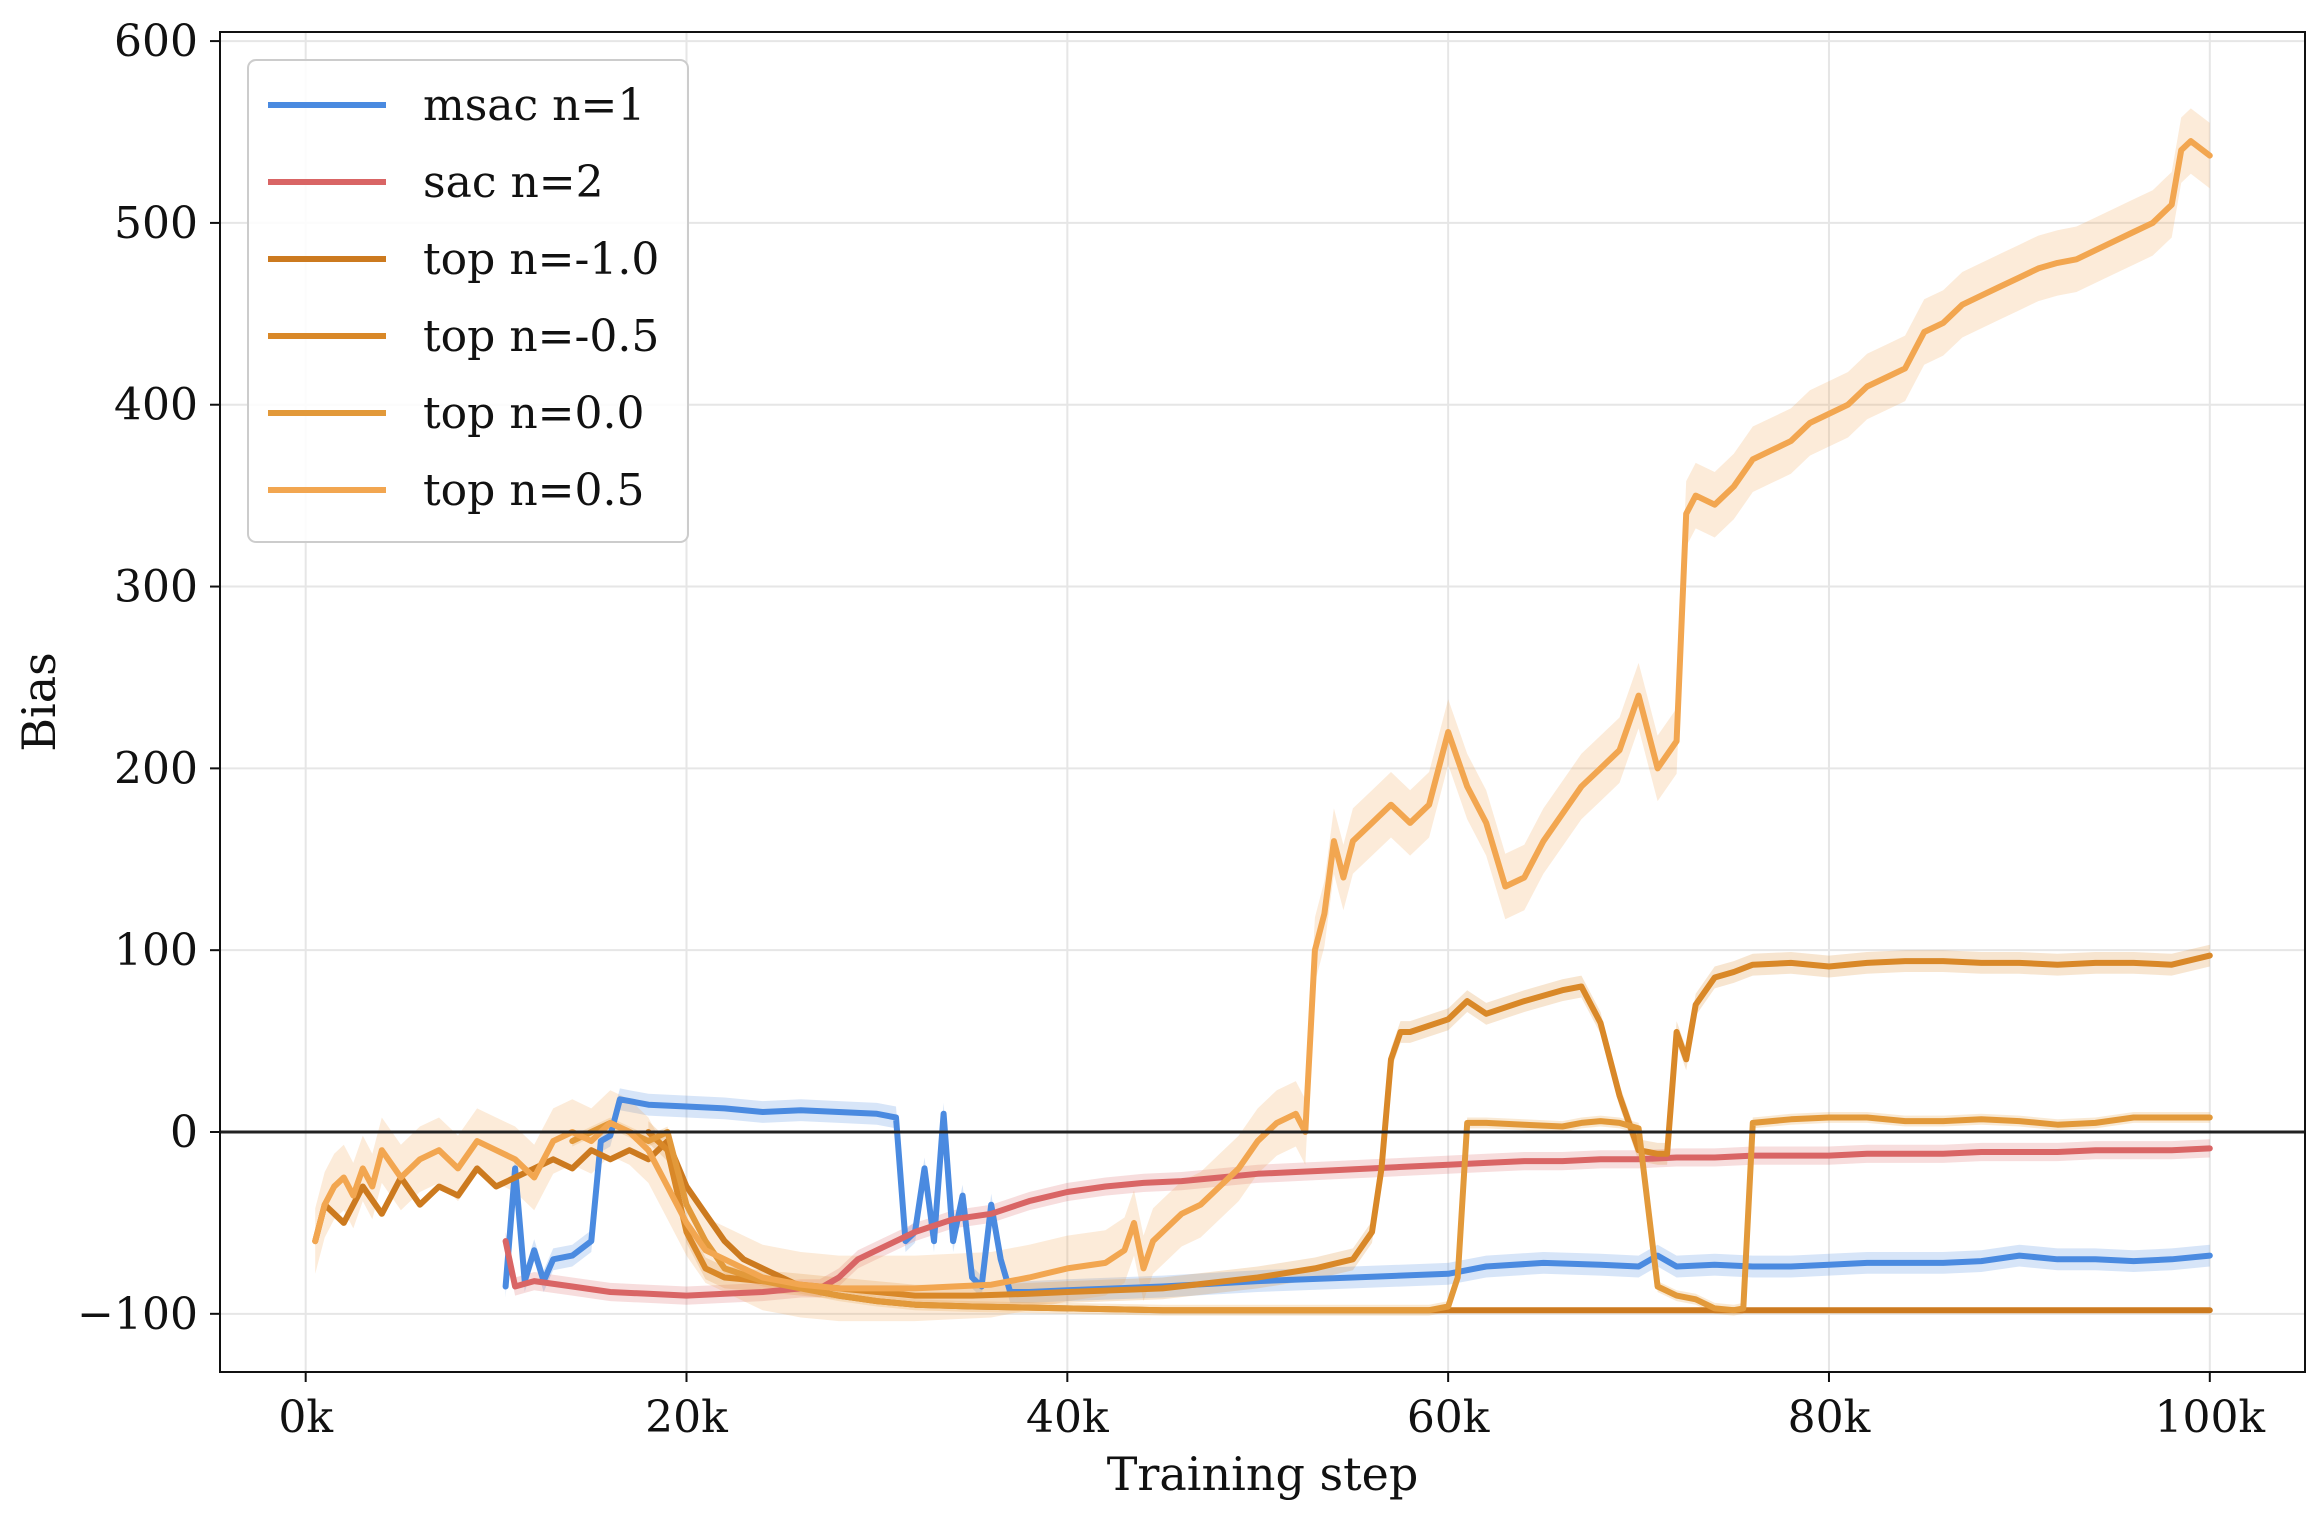 The height and width of the screenshot is (1519, 2320). I want to click on y-tick-label: 200, so click(156, 768).